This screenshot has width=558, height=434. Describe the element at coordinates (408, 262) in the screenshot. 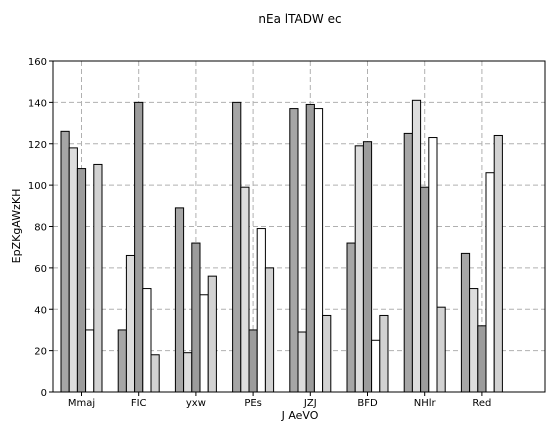

I see `bar-NHlr-s0` at that location.